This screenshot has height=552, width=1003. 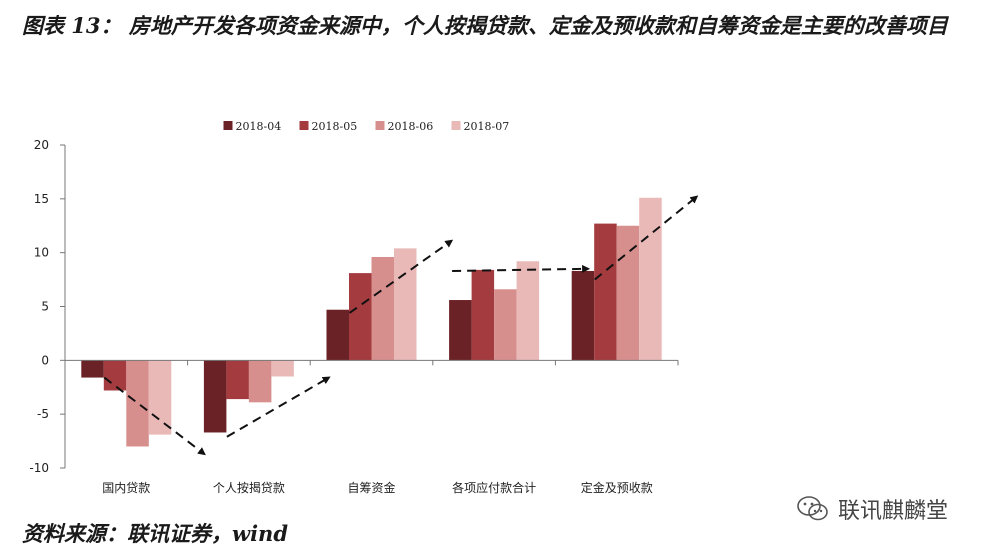 I want to click on watermark: 联讯麒麟堂, so click(x=872, y=509).